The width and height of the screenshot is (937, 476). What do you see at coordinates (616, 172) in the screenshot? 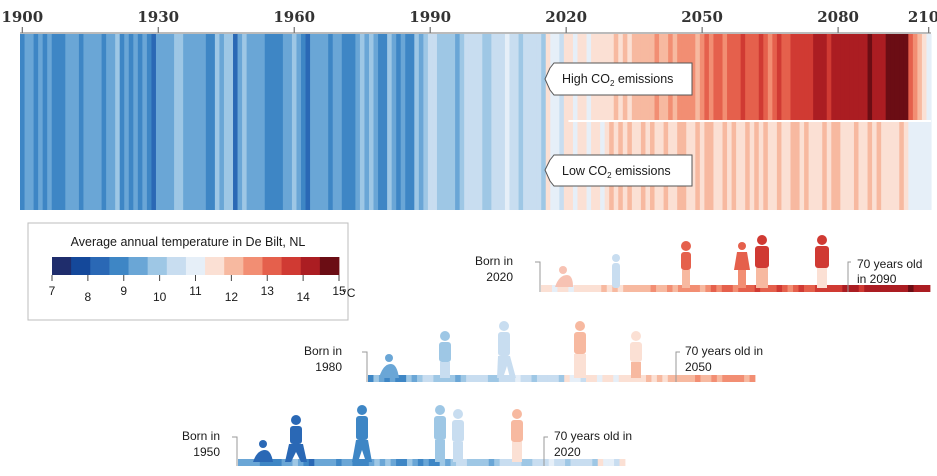
I see `svg-text: Low CO2 emissions` at bounding box center [616, 172].